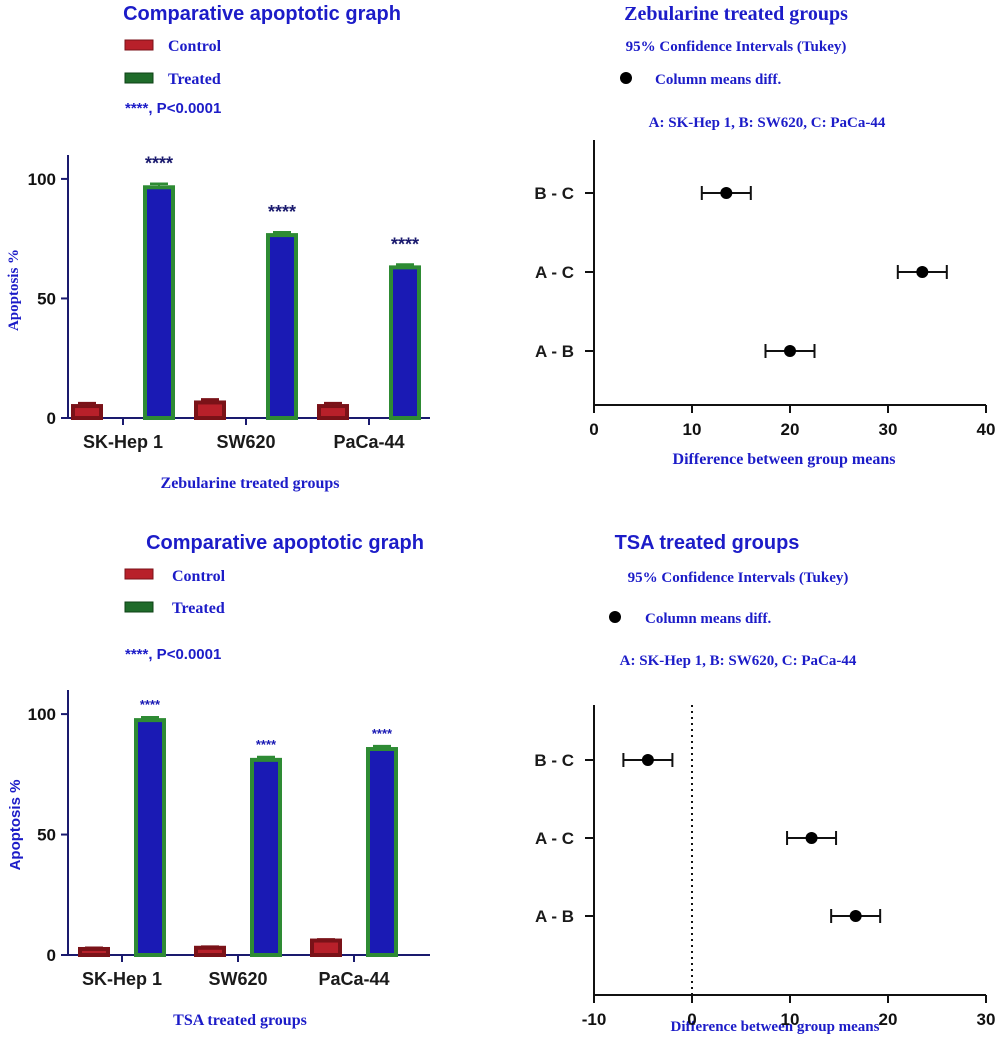 This screenshot has width=1000, height=1039. What do you see at coordinates (250, 483) in the screenshot?
I see `x-axis-label: Zebularine treated groups` at bounding box center [250, 483].